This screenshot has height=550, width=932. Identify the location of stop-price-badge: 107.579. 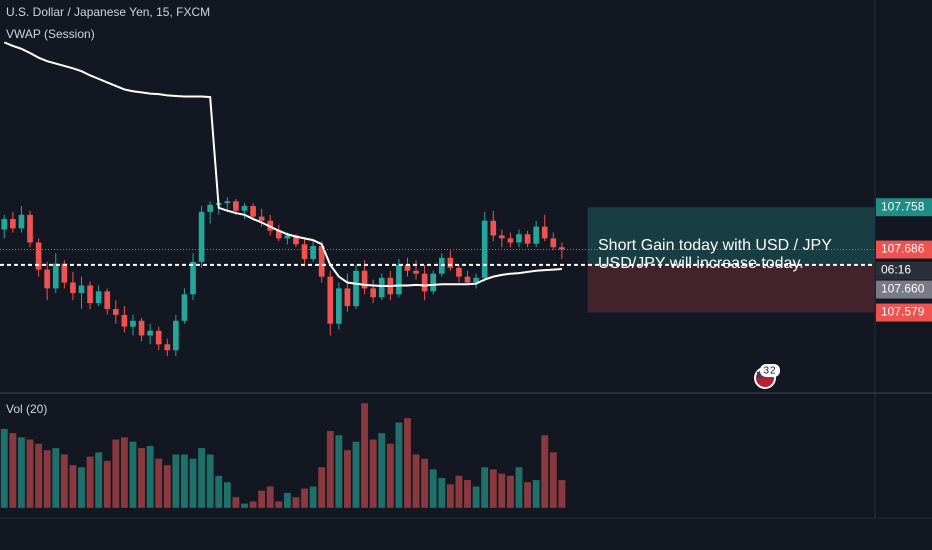
(903, 312).